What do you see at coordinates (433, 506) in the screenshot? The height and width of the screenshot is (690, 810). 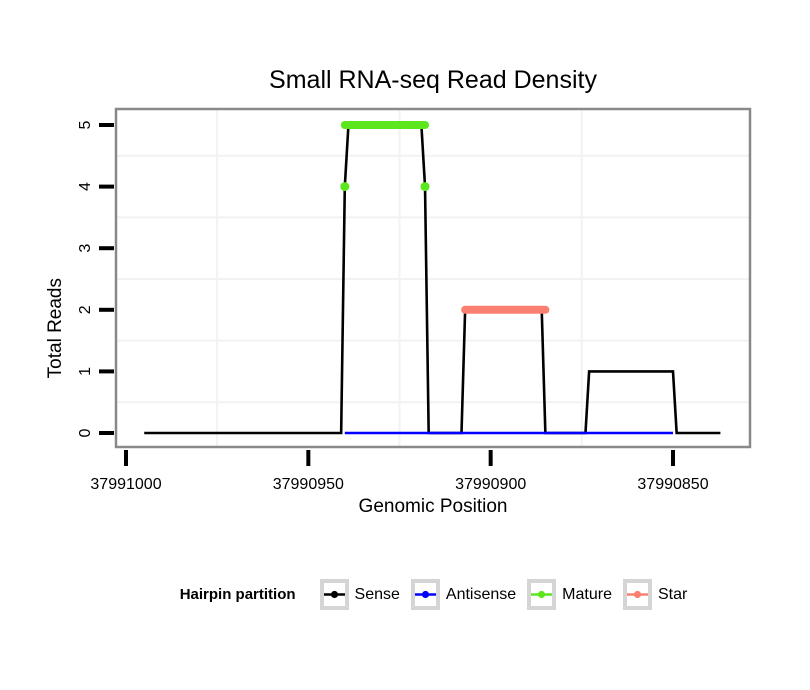 I see `x-axis-label: Genomic Position` at bounding box center [433, 506].